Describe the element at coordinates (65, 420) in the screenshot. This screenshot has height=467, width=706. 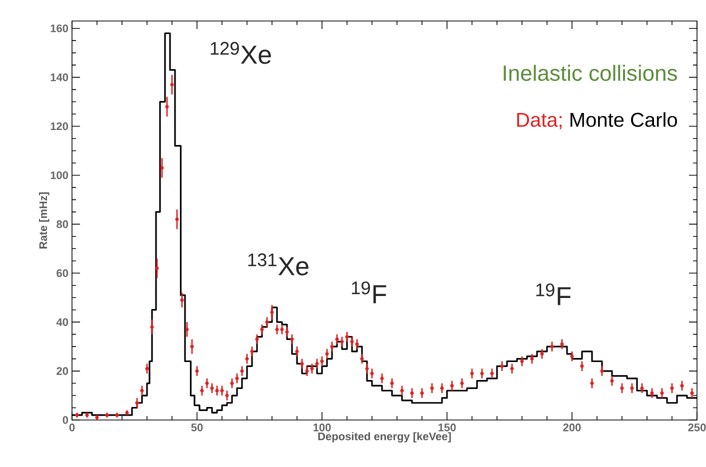
I see `y-tick-label: 0` at that location.